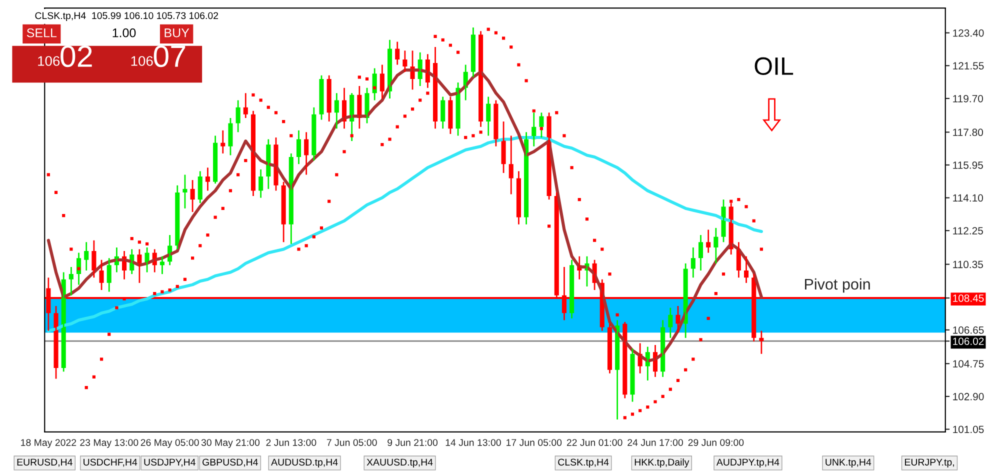 The width and height of the screenshot is (992, 471). What do you see at coordinates (968, 230) in the screenshot?
I see `y-tick-label: 112.25` at bounding box center [968, 230].